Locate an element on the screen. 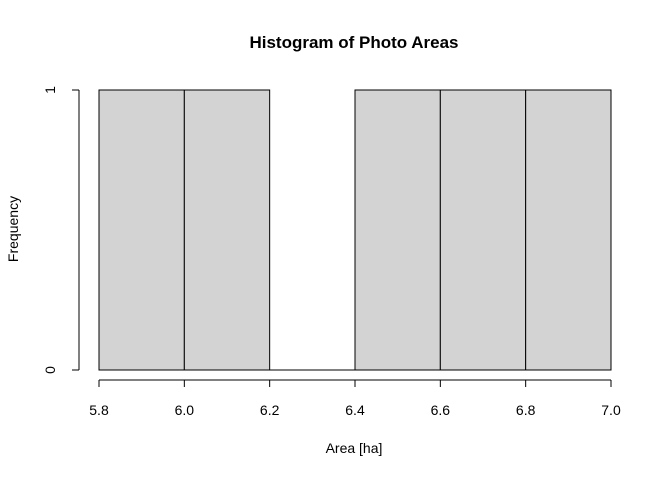 The width and height of the screenshot is (672, 480). x-tick-label: 5.8 is located at coordinates (99, 410).